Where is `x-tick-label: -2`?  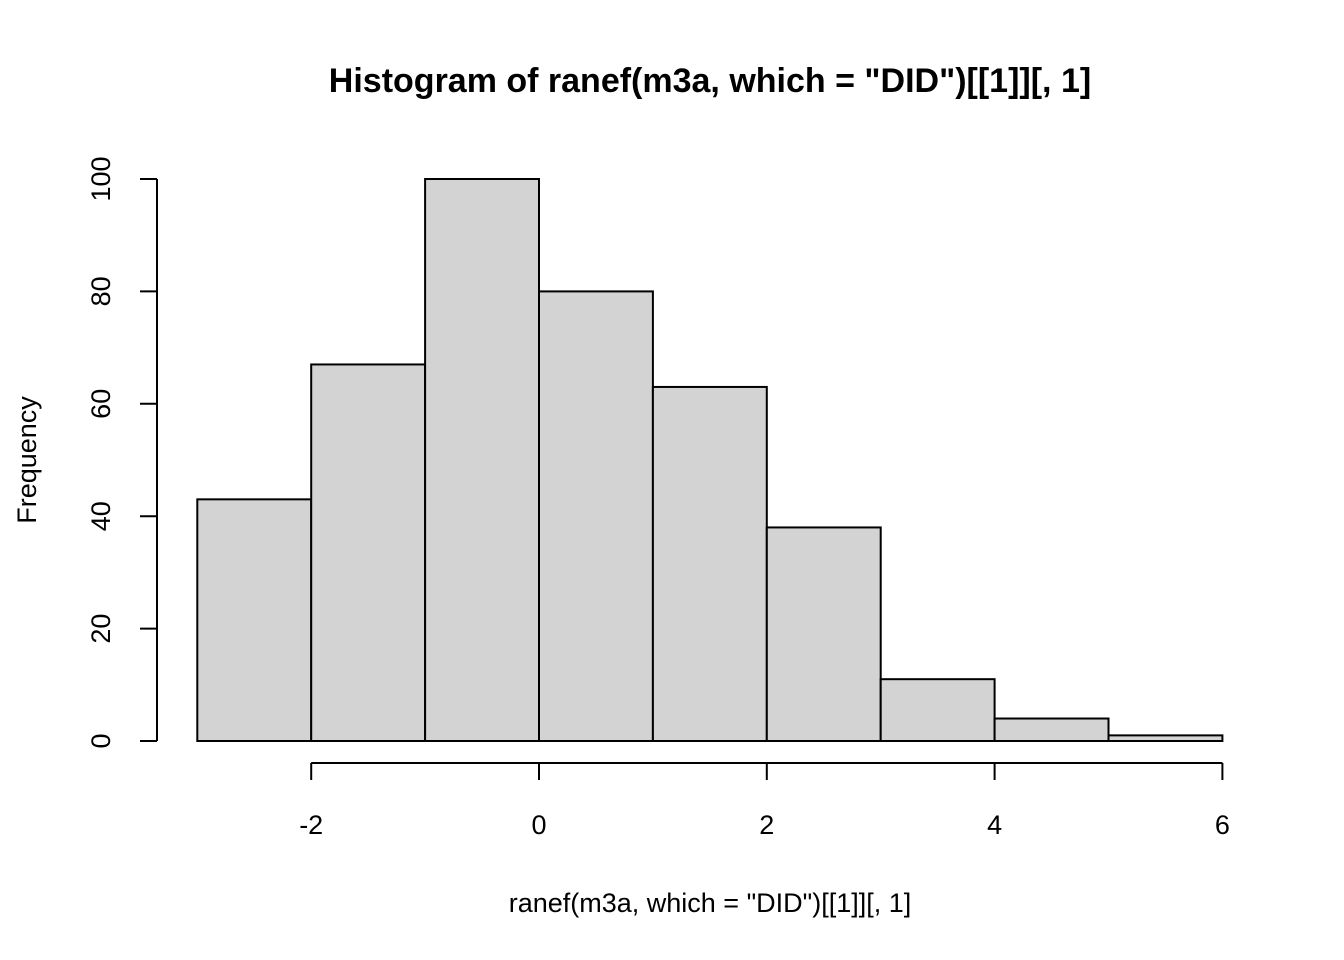 x-tick-label: -2 is located at coordinates (311, 825).